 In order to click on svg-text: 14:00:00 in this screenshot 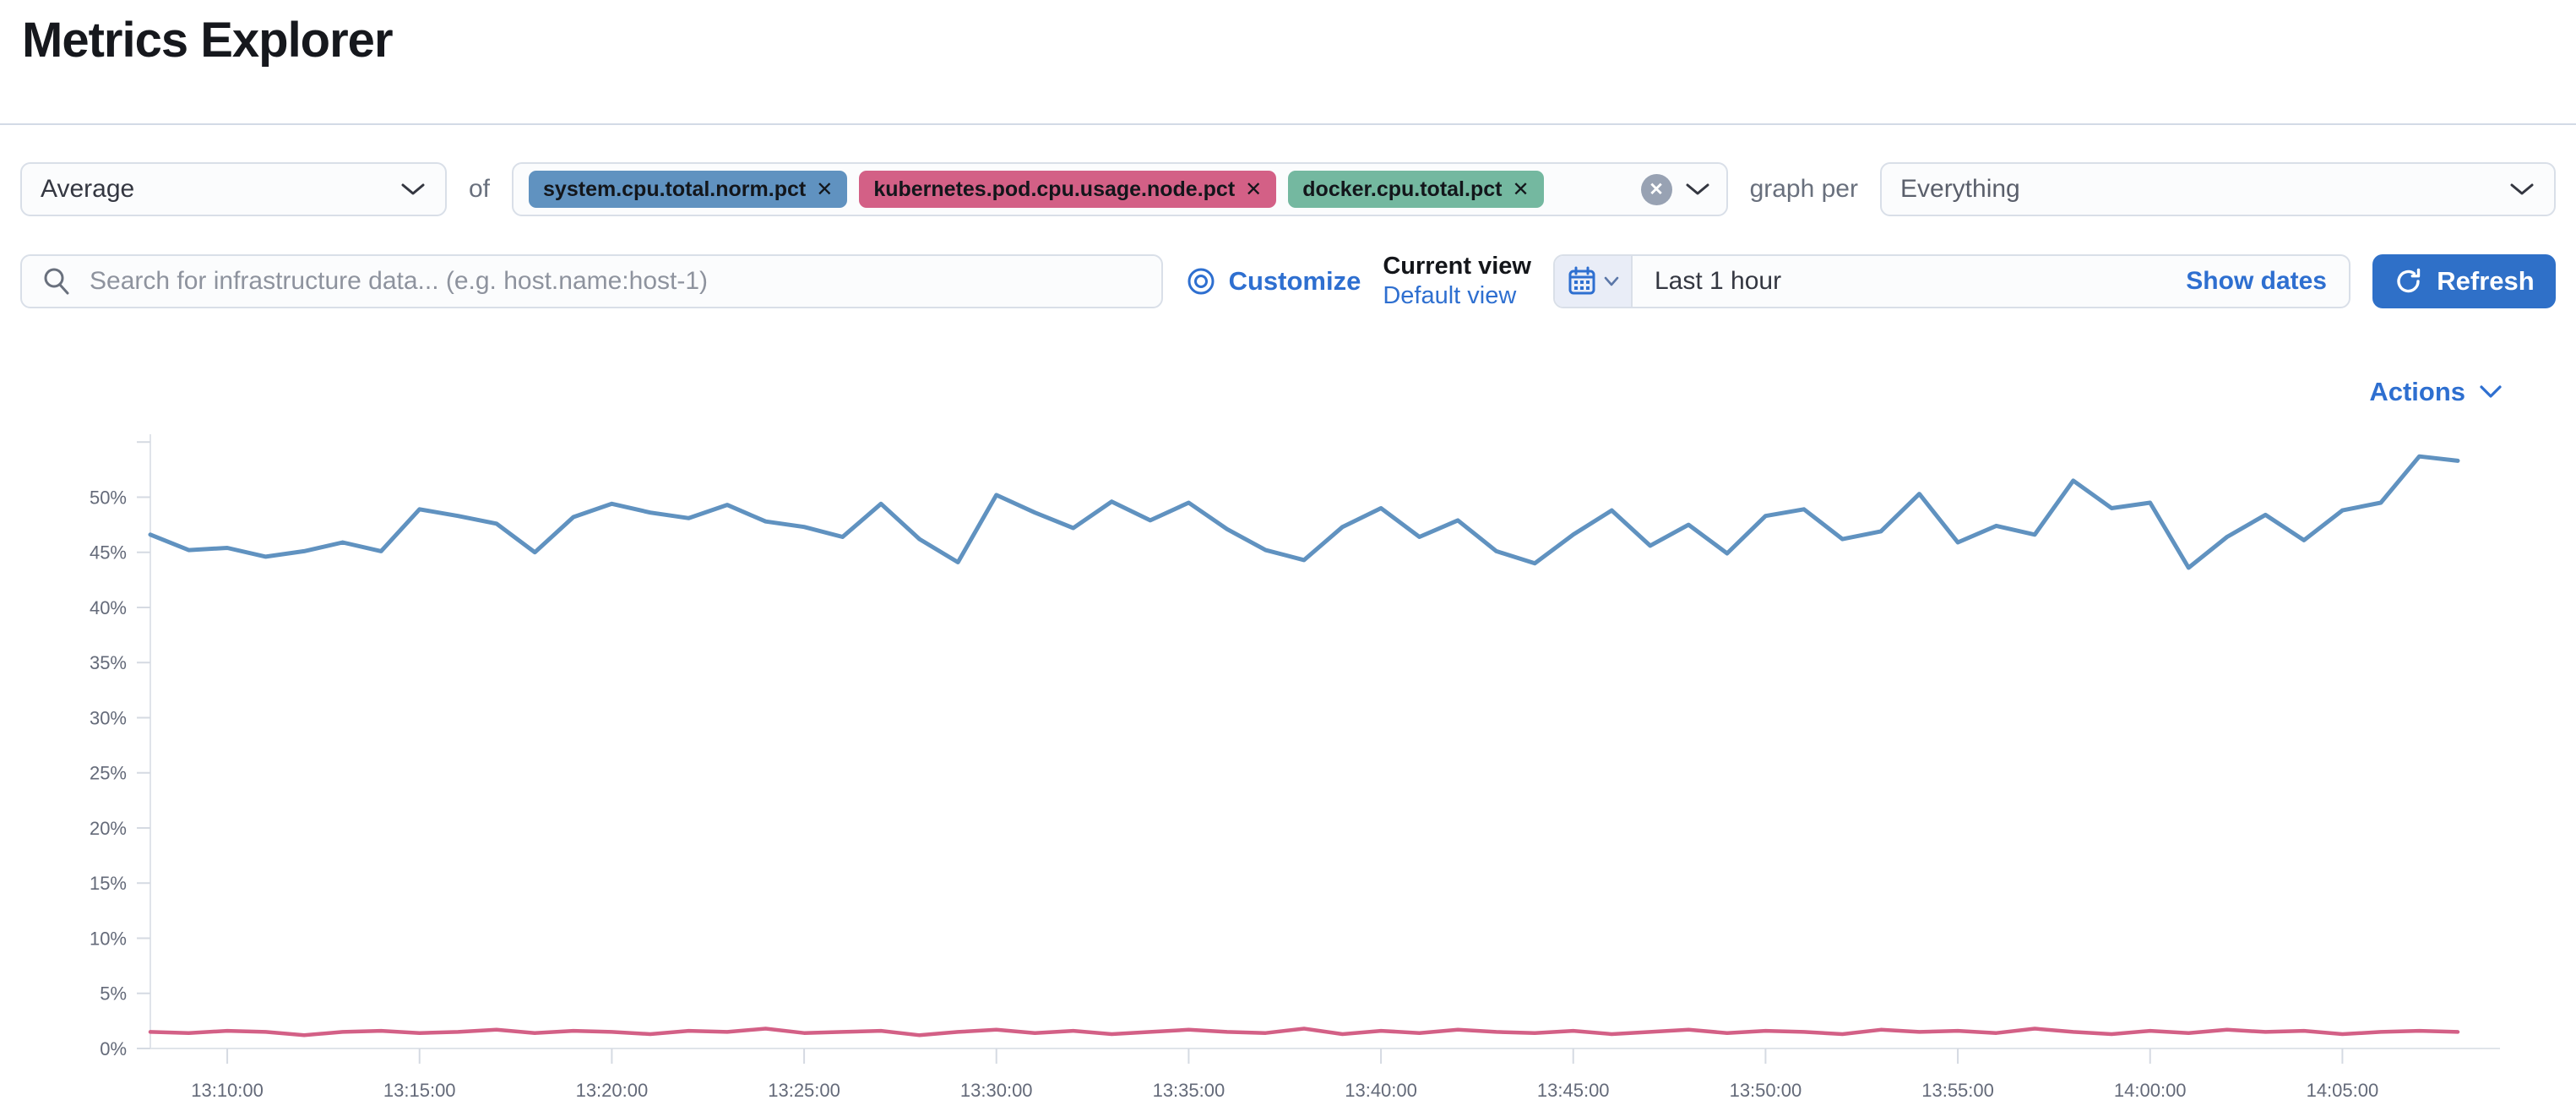, I will do `click(2150, 1090)`.